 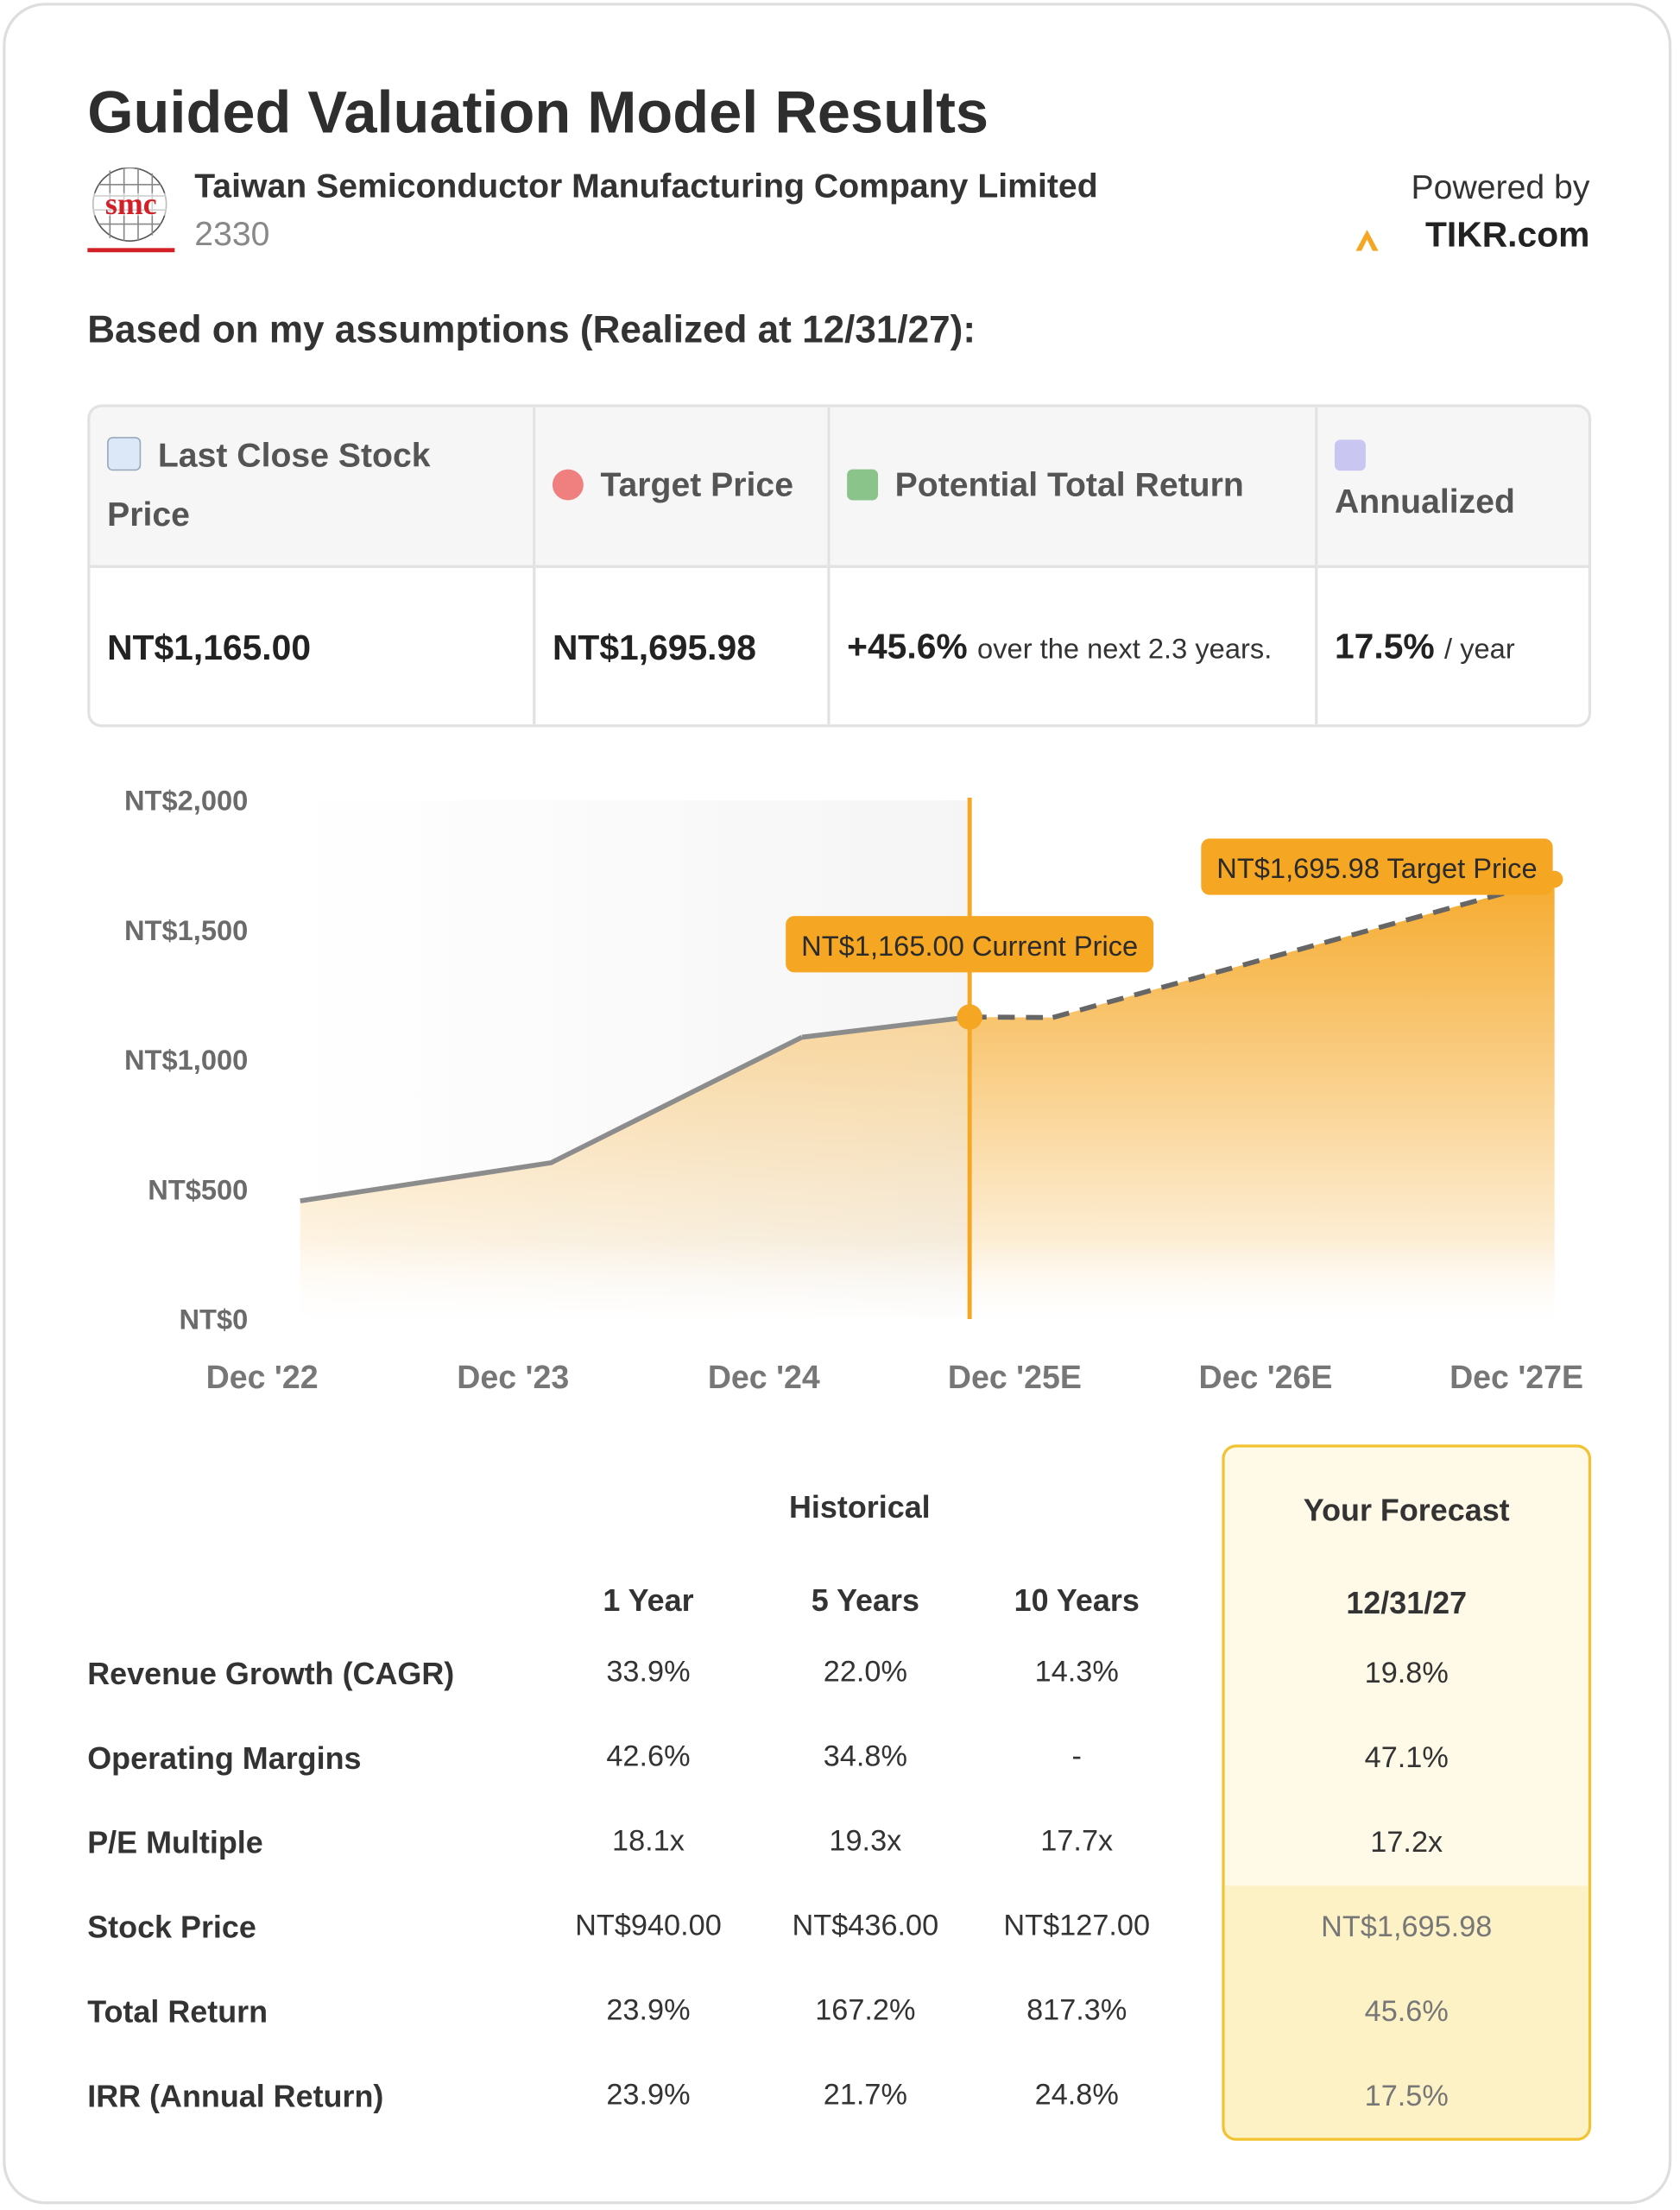 I want to click on powered-by: Powered by, so click(x=1501, y=188).